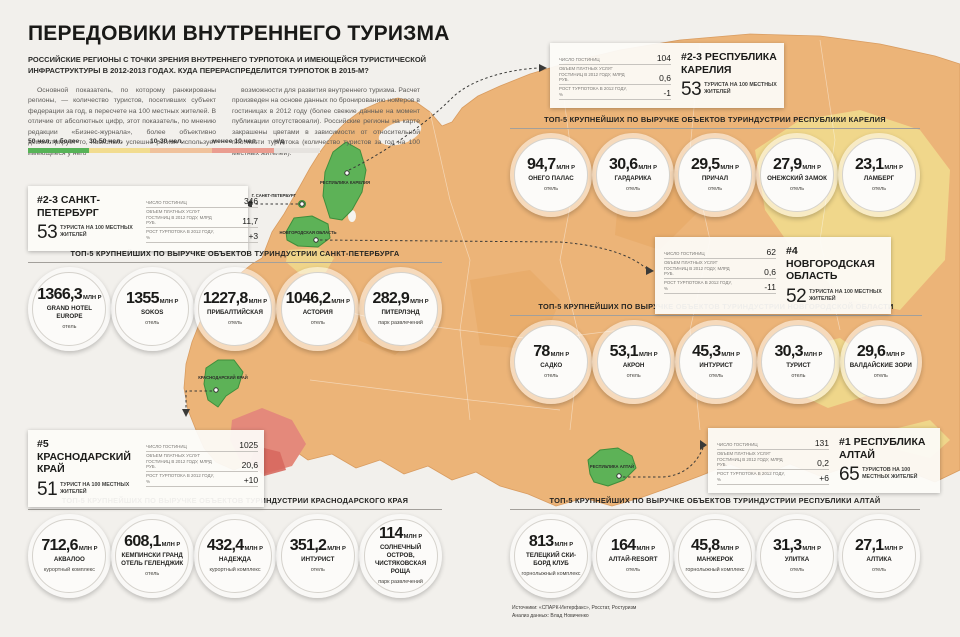 The image size is (960, 637). I want to click on connector-krasnodar, so click(198, 399).